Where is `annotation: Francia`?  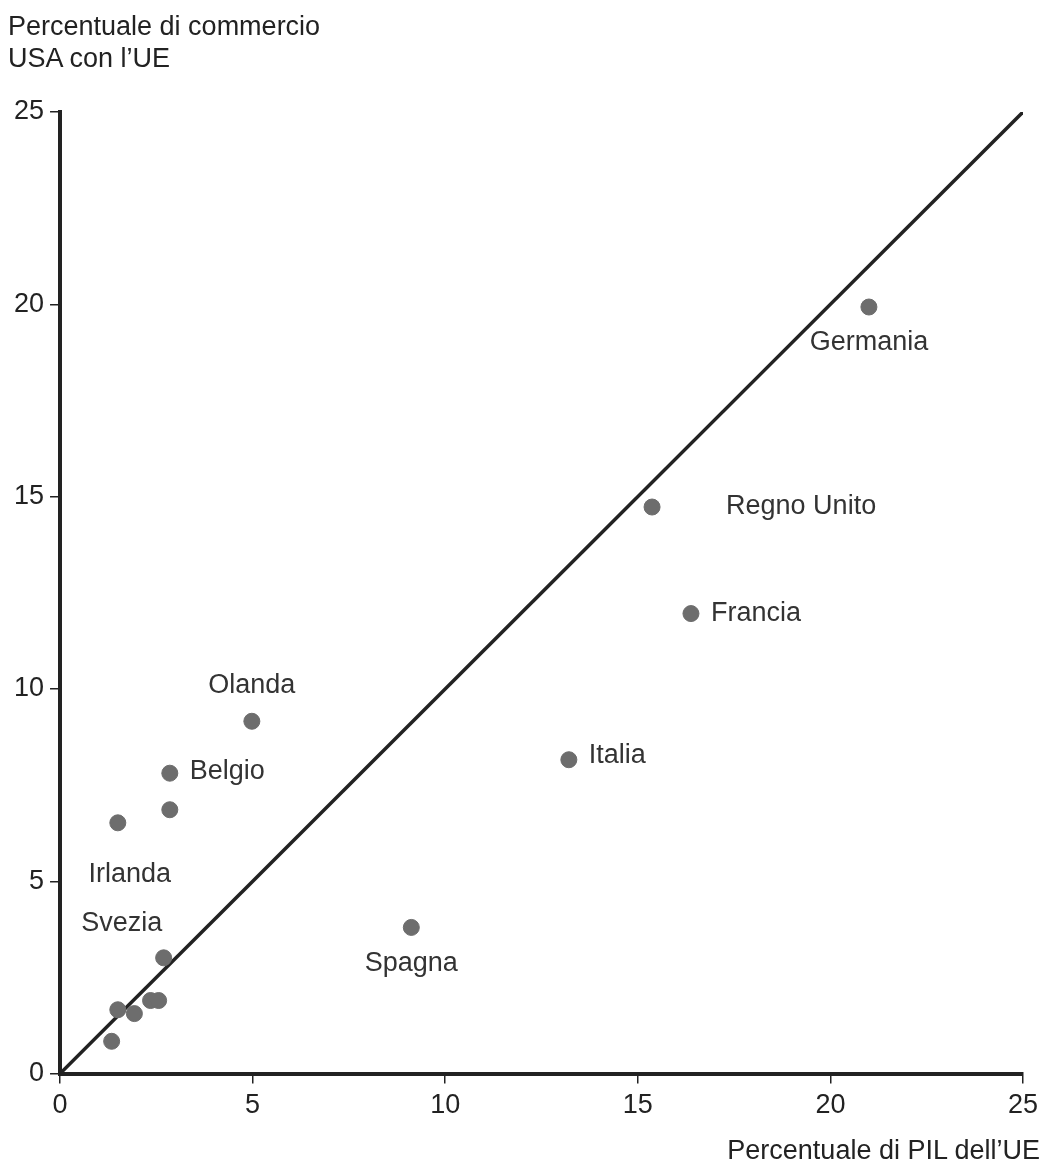 annotation: Francia is located at coordinates (756, 612).